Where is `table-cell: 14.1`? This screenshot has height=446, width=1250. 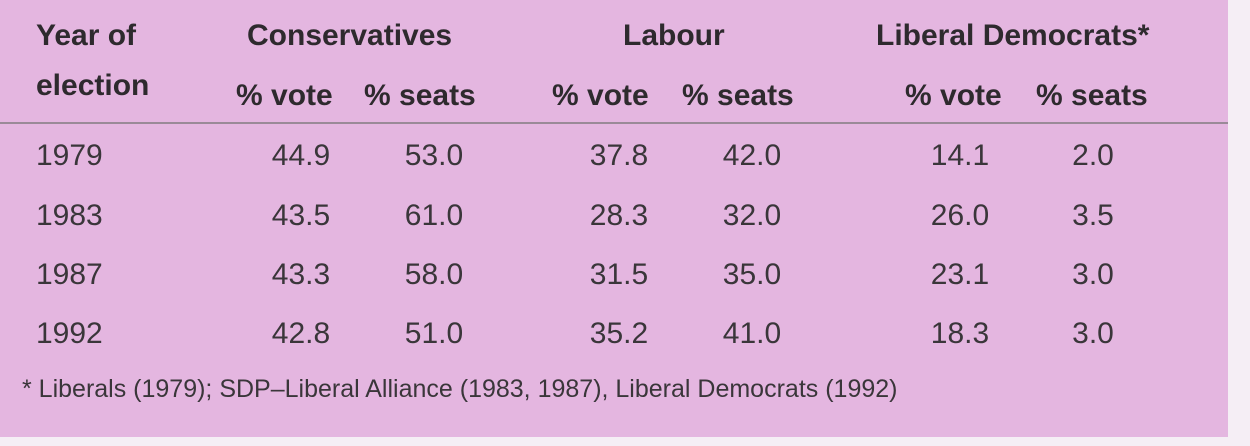
table-cell: 14.1 is located at coordinates (960, 155).